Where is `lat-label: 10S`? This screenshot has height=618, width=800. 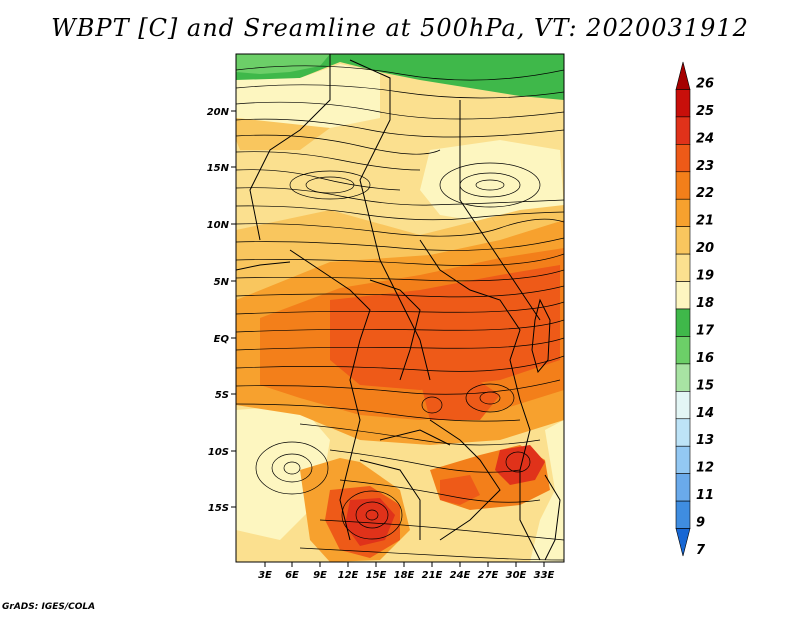 lat-label: 10S is located at coordinates (218, 452).